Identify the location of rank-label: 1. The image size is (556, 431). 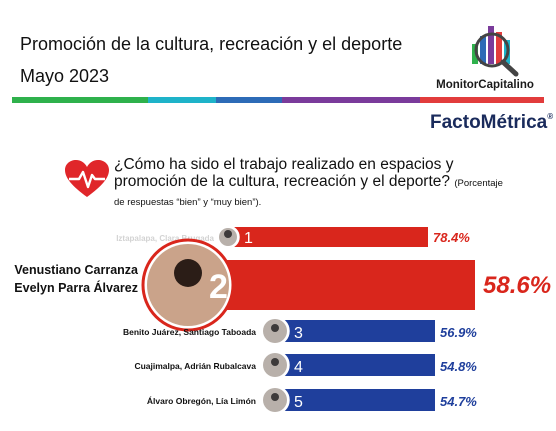
(248, 238).